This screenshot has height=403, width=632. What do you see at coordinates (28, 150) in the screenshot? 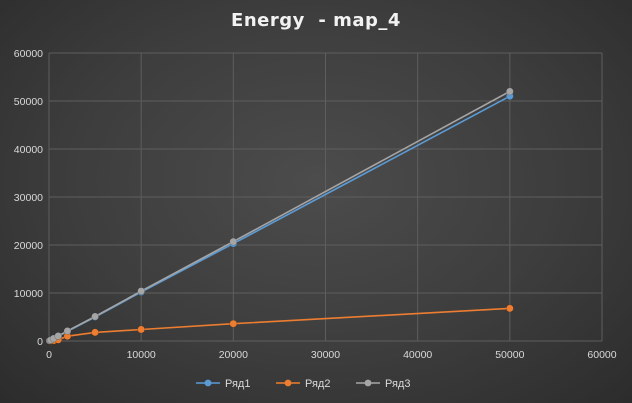
I see `y-tick-label: 40000` at bounding box center [28, 150].